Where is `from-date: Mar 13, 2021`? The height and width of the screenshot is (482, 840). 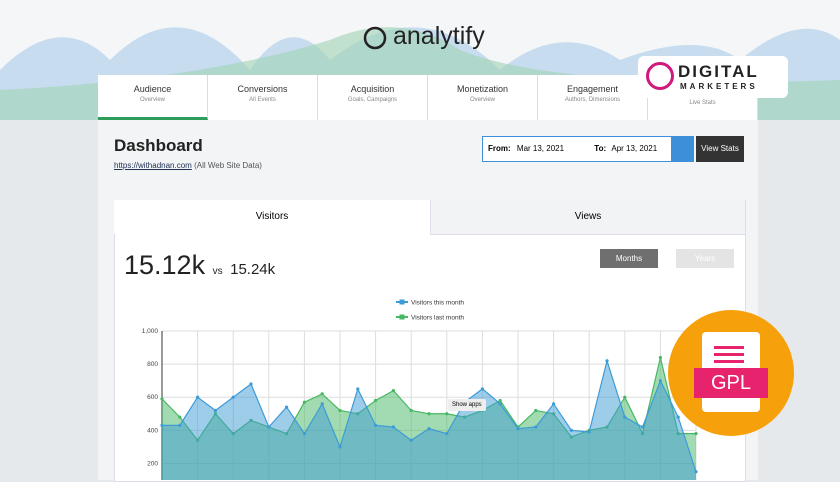 from-date: Mar 13, 2021 is located at coordinates (540, 148).